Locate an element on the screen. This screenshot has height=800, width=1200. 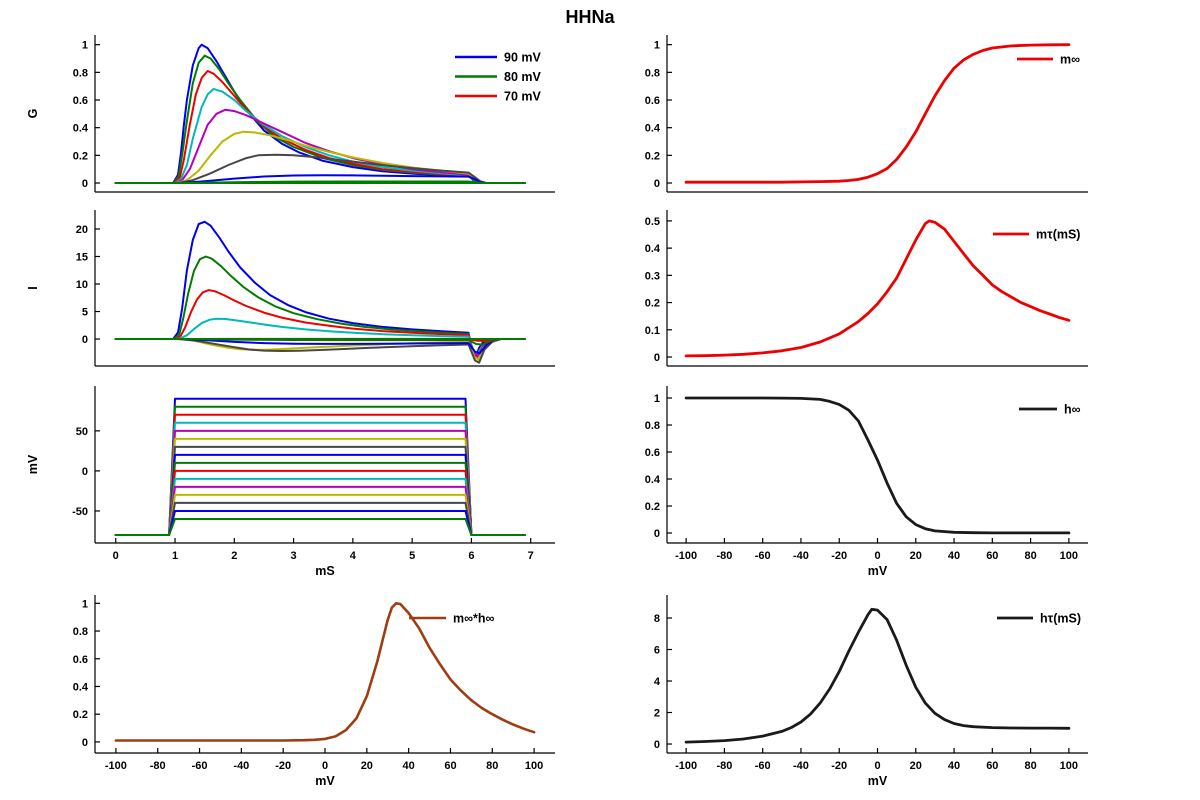
trace-I-40mV is located at coordinates (320, 349).